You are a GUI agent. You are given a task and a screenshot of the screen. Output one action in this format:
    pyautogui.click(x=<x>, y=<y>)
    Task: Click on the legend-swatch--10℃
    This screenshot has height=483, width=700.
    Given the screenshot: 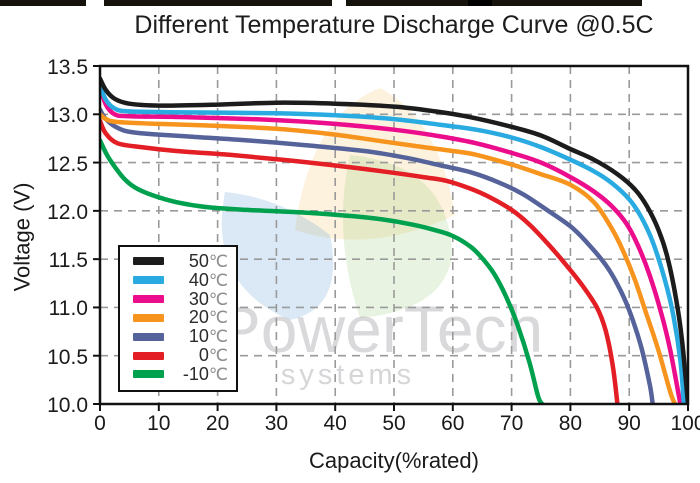 What is the action you would take?
    pyautogui.click(x=148, y=374)
    